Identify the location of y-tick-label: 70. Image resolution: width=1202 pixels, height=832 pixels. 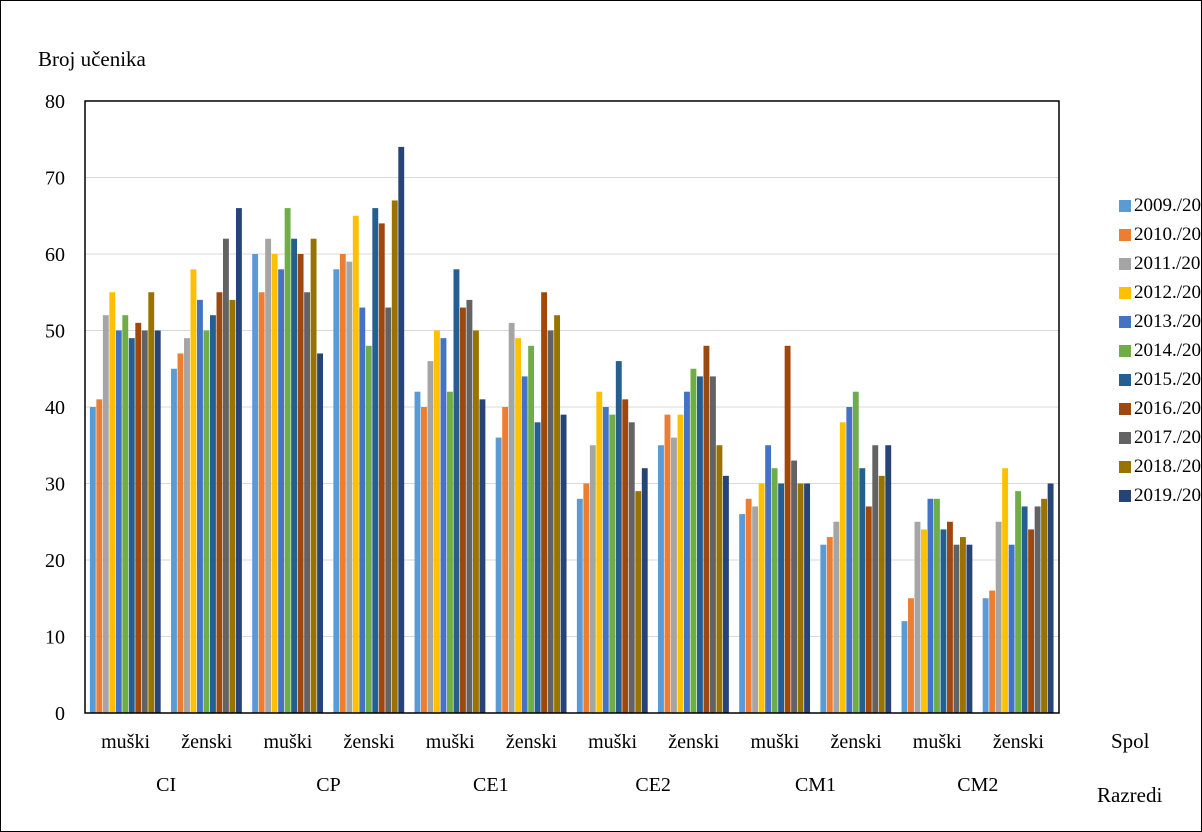
(55, 179).